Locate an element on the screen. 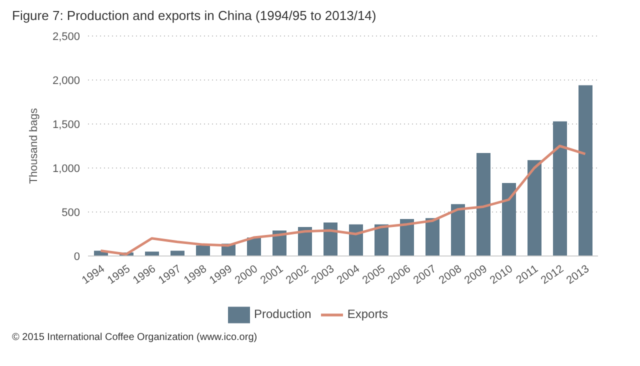  x-tick-label: 2011 is located at coordinates (527, 274).